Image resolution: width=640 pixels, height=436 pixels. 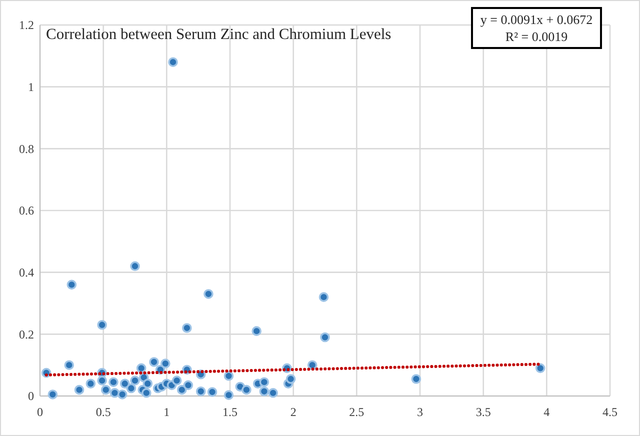 I want to click on x-tick-label: 3, so click(x=420, y=412).